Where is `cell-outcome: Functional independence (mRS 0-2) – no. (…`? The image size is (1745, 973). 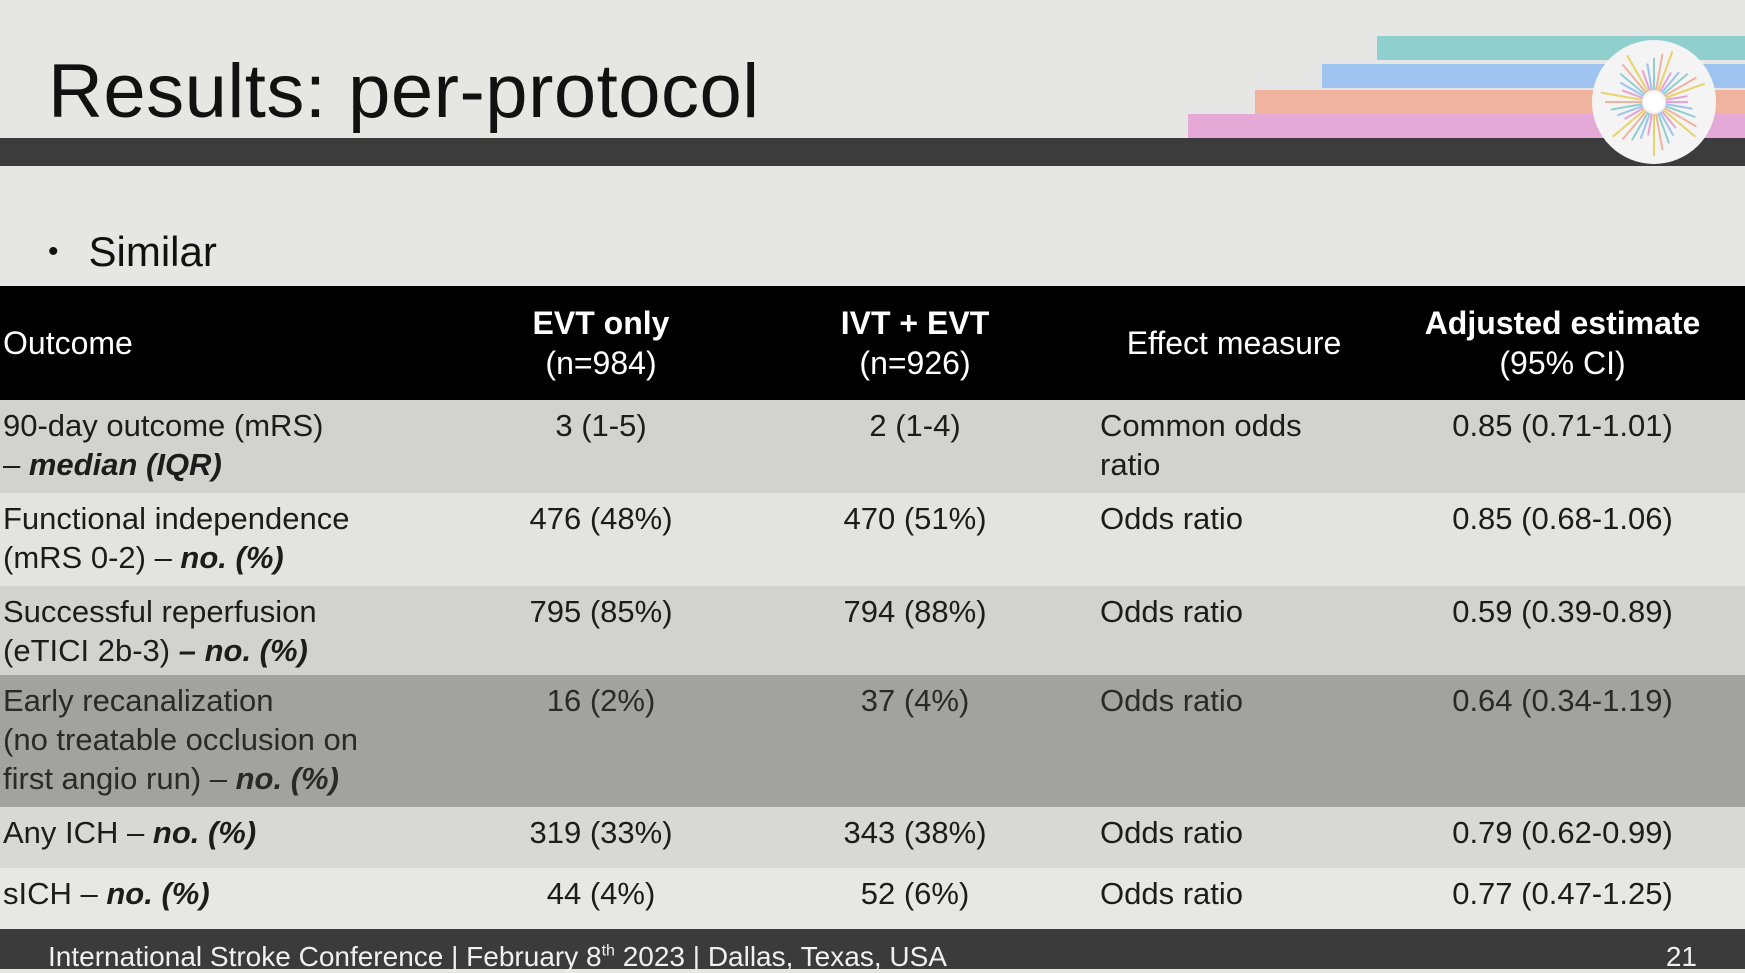
cell-outcome: Functional independence (mRS 0-2) – no. (… is located at coordinates (230, 539).